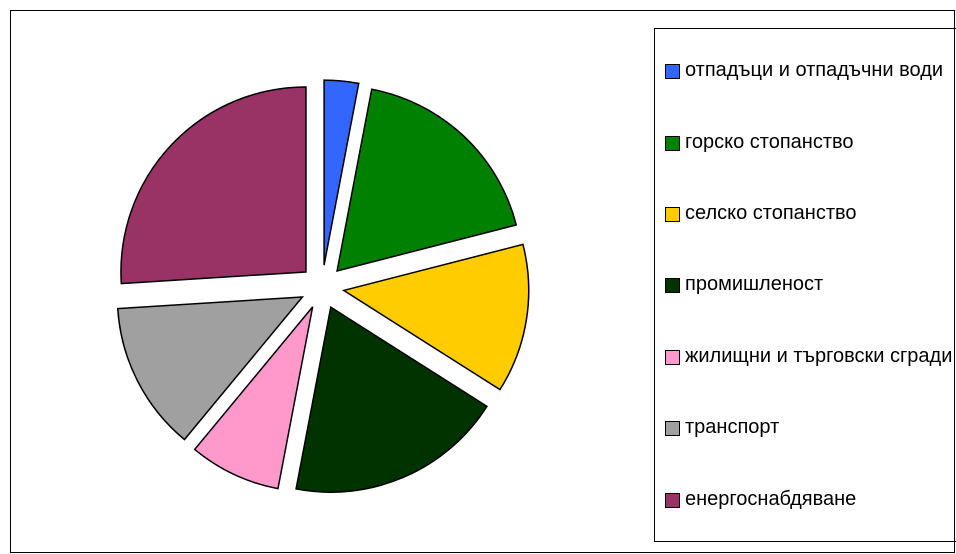 The width and height of the screenshot is (956, 554). I want to click on legend-label: отпадъци и отпадъчни води, so click(814, 70).